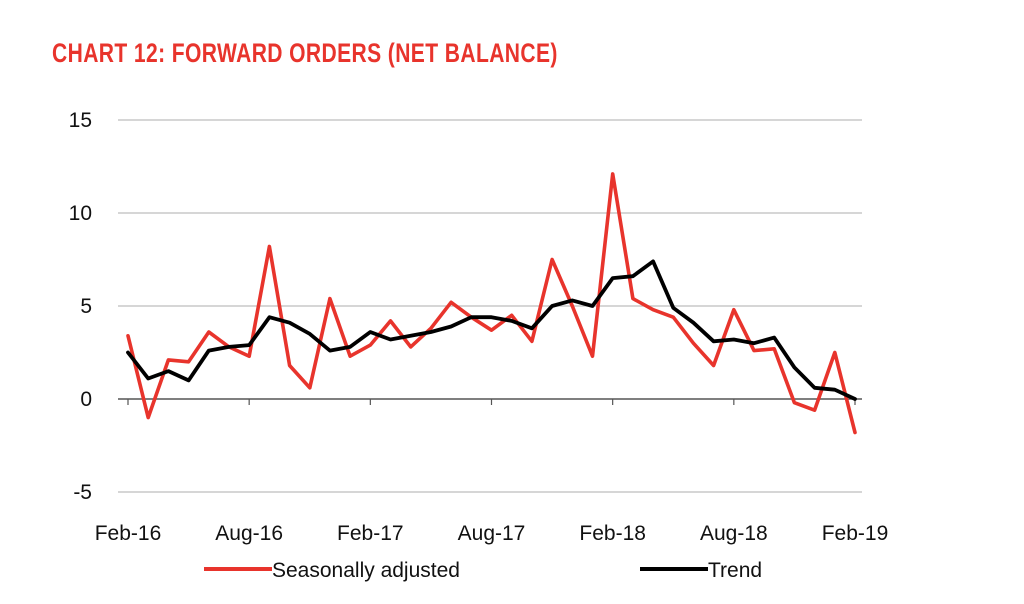  Describe the element at coordinates (366, 570) in the screenshot. I see `legend-label: Seasonally adjusted` at that location.